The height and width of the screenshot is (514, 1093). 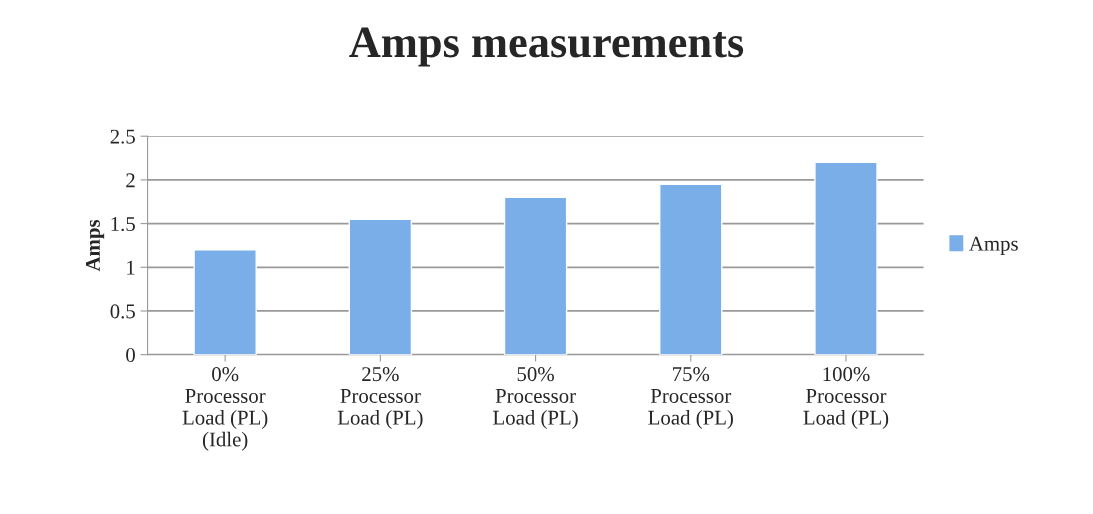 What do you see at coordinates (122, 136) in the screenshot?
I see `y-tick-label: 2.5` at bounding box center [122, 136].